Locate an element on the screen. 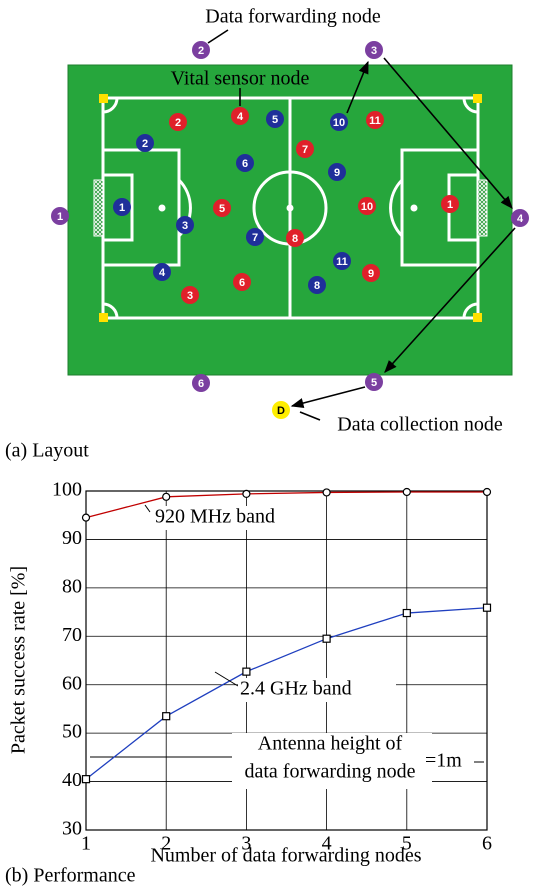 This screenshot has width=533, height=891. legend-label: 920 MHz band is located at coordinates (215, 517).